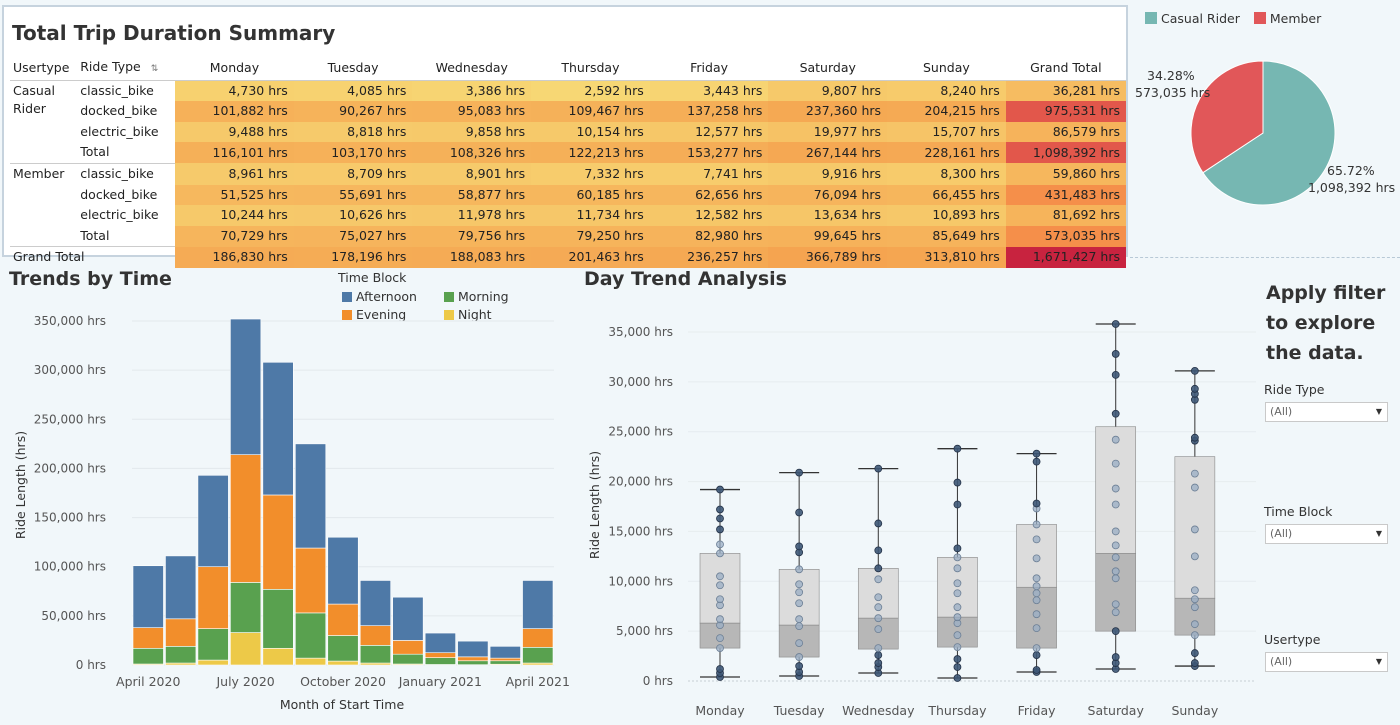 The image size is (1400, 725). I want to click on value-cell: 70,729 hrs, so click(234, 236).